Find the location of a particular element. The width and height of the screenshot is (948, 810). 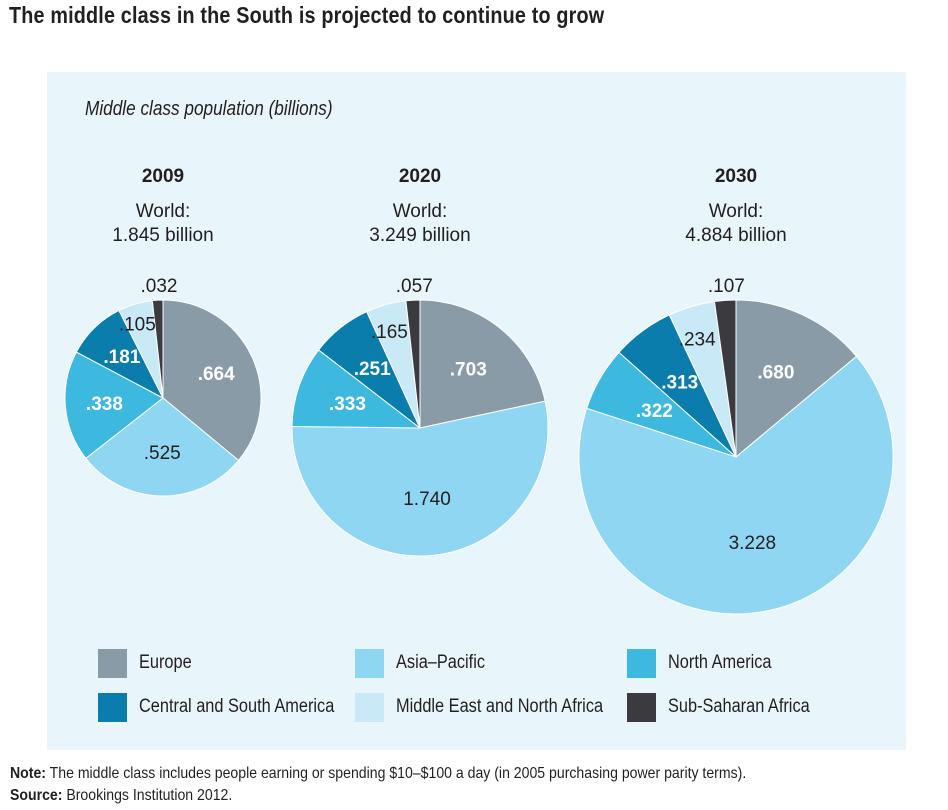

pie-label-2030-europe: .680 is located at coordinates (775, 373).